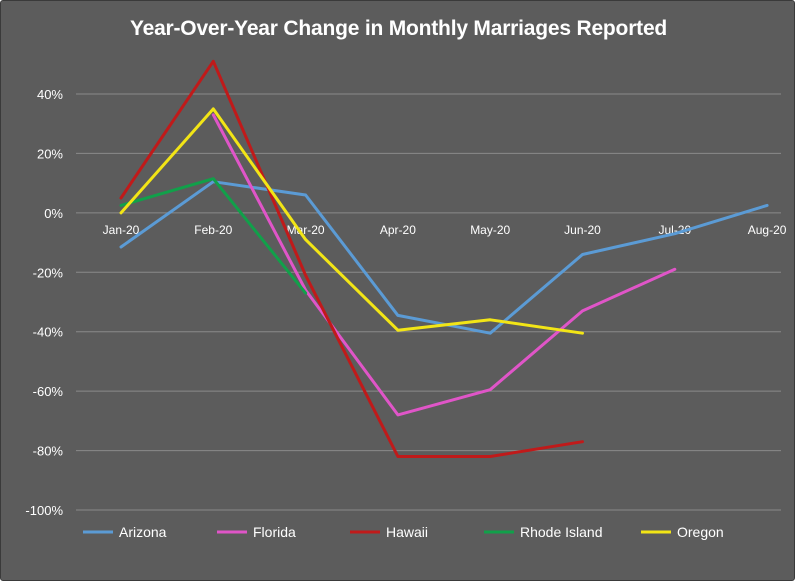 The width and height of the screenshot is (795, 581). What do you see at coordinates (490, 230) in the screenshot?
I see `x-tick-label: May-20` at bounding box center [490, 230].